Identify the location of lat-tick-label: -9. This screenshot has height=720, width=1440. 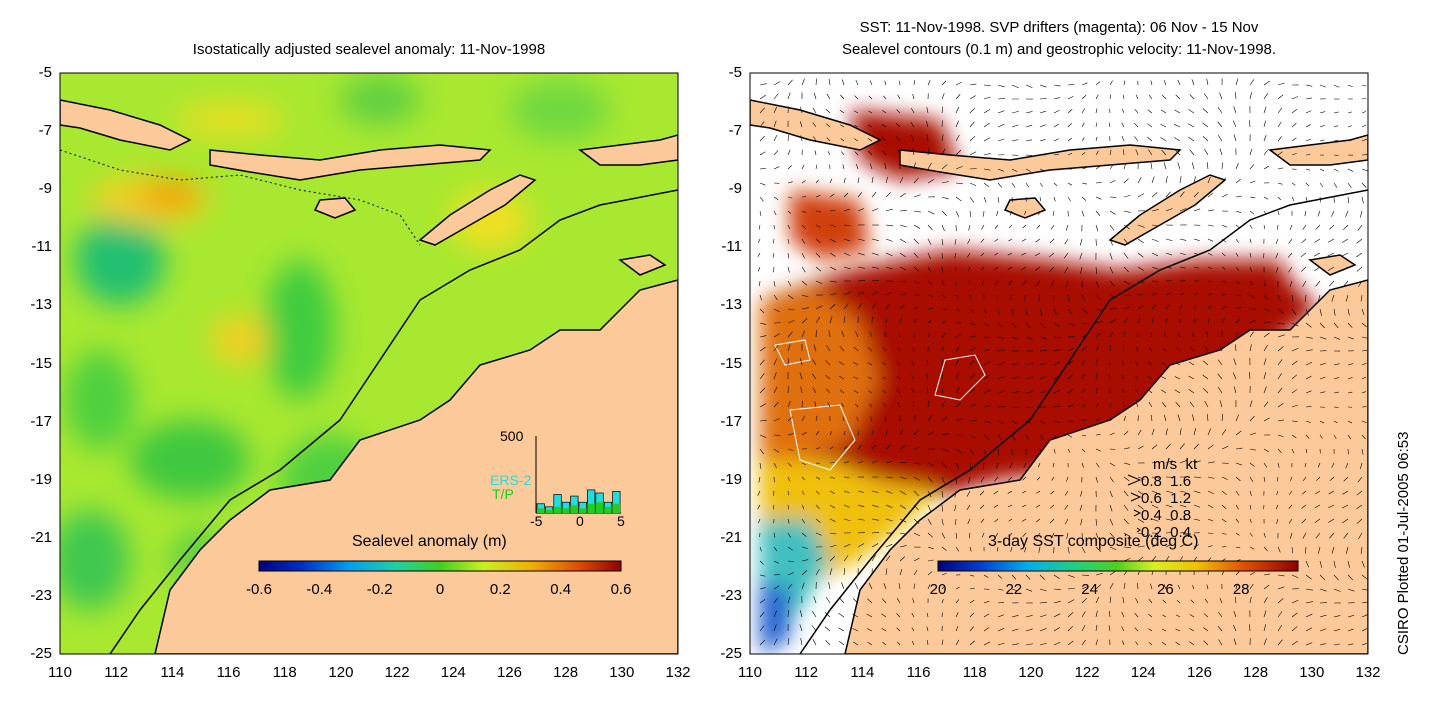
(45, 189).